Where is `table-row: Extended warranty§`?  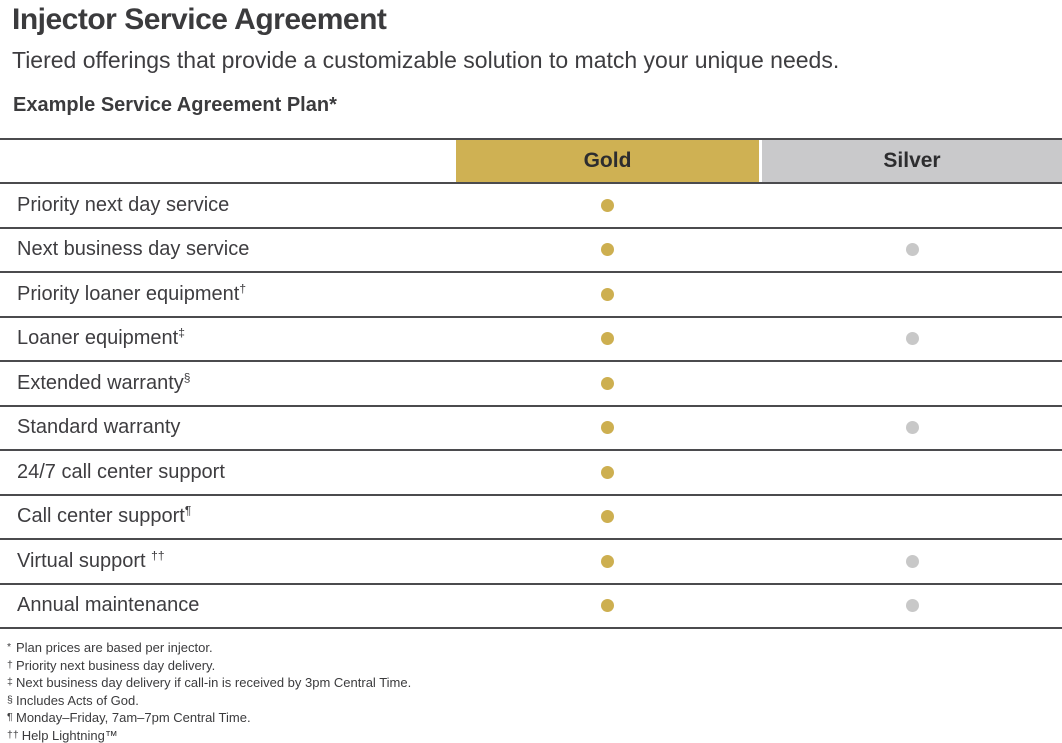 table-row: Extended warranty§ is located at coordinates (531, 384).